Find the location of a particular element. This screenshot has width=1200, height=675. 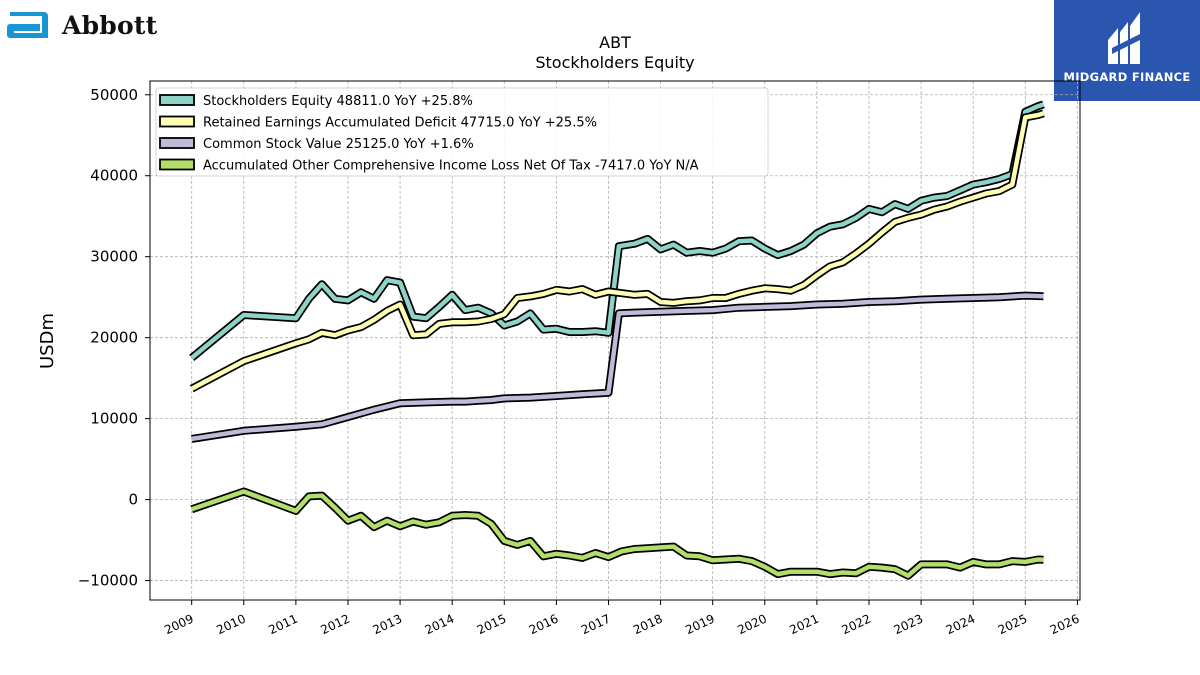

x-tick-label: 2018 is located at coordinates (648, 625).